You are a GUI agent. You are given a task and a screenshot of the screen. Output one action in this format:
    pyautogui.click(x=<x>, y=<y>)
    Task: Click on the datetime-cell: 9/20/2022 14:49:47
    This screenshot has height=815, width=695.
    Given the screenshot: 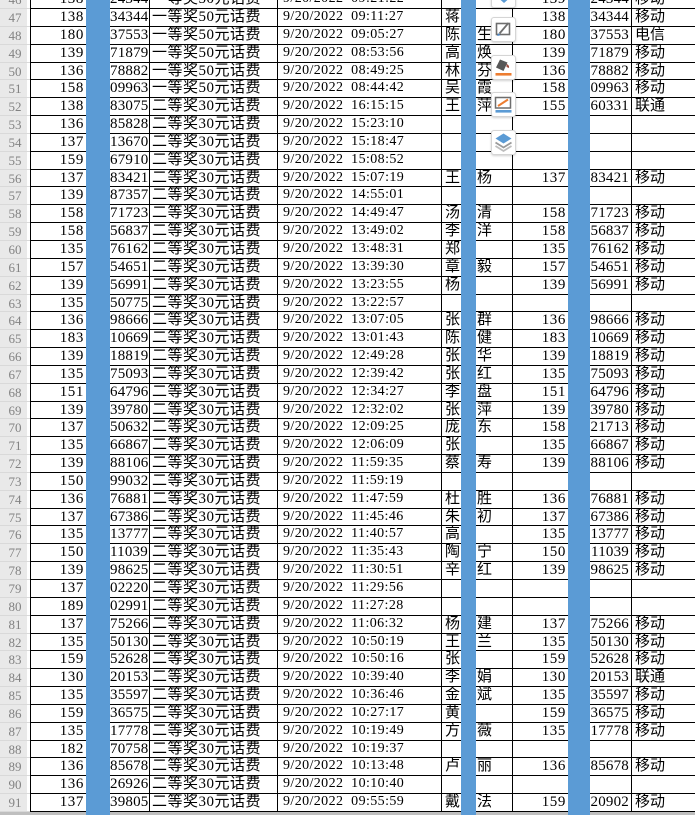 What is the action you would take?
    pyautogui.click(x=360, y=214)
    